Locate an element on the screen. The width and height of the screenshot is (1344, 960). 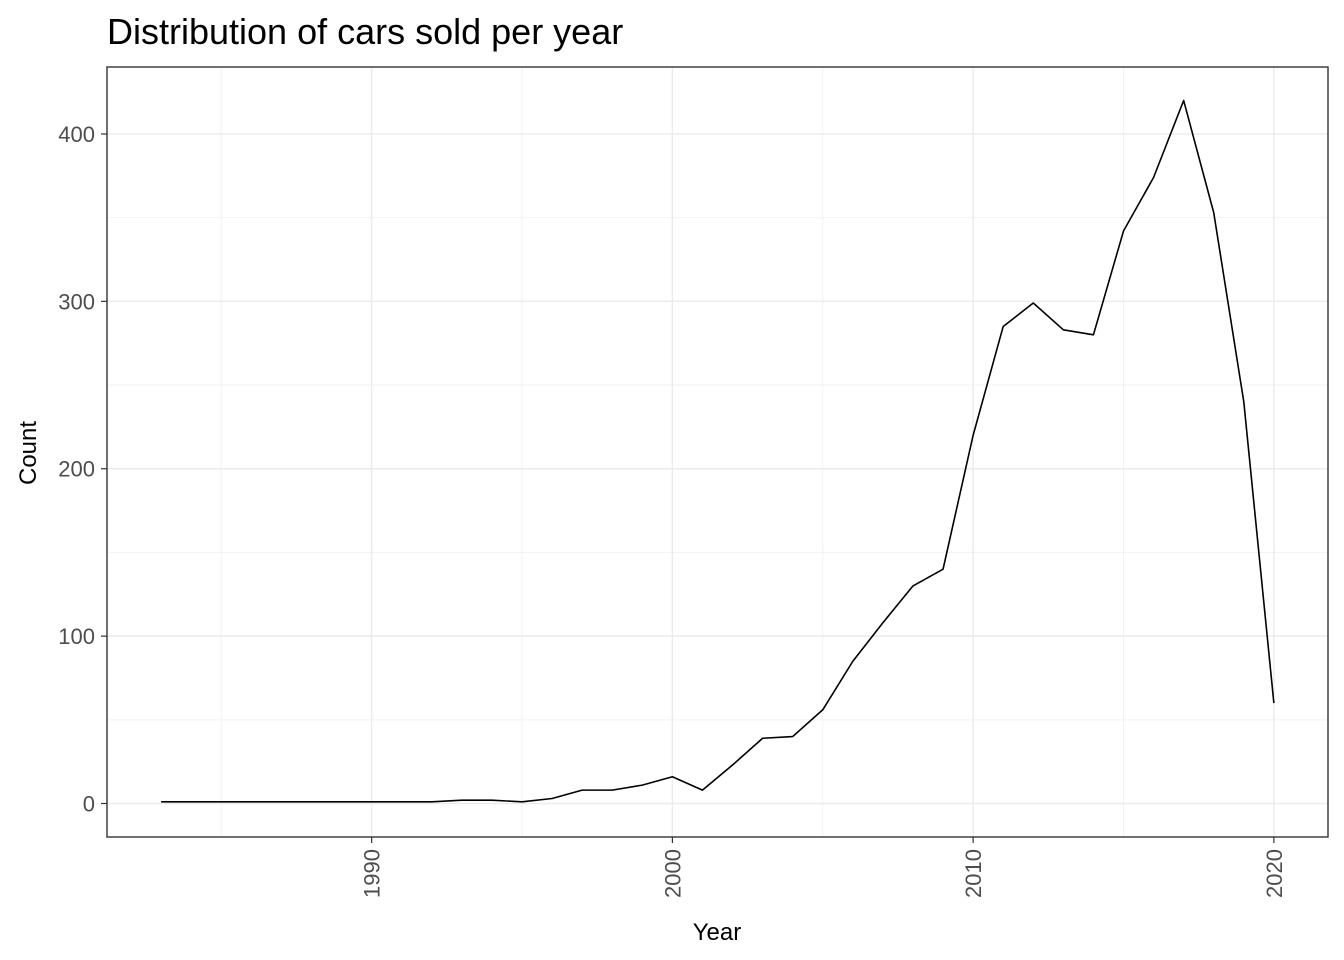
y-tick-label: 300 is located at coordinates (76, 301).